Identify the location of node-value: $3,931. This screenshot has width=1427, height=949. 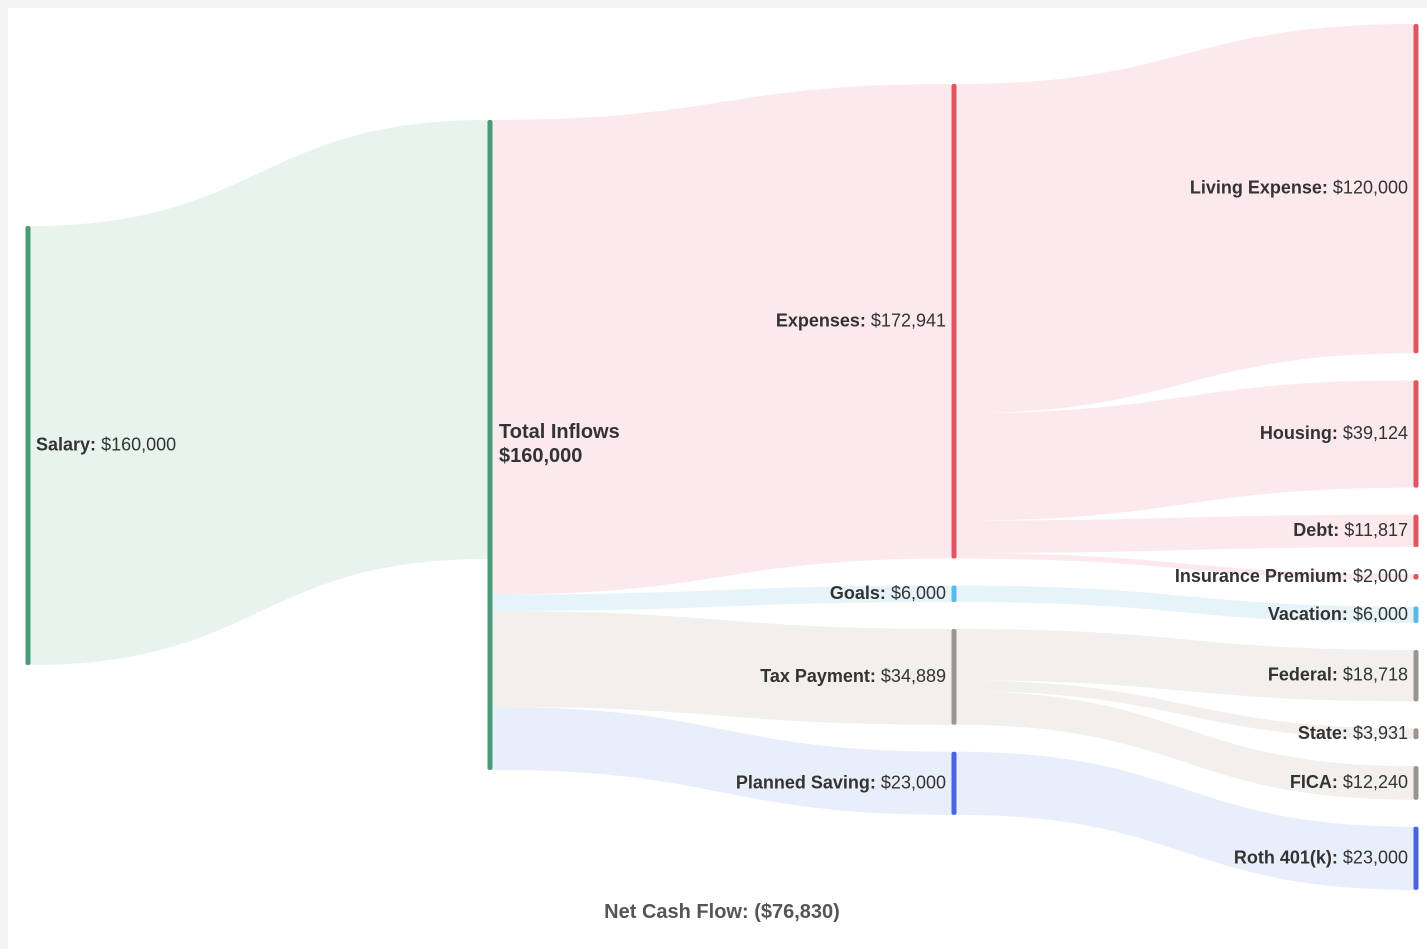
(1380, 733).